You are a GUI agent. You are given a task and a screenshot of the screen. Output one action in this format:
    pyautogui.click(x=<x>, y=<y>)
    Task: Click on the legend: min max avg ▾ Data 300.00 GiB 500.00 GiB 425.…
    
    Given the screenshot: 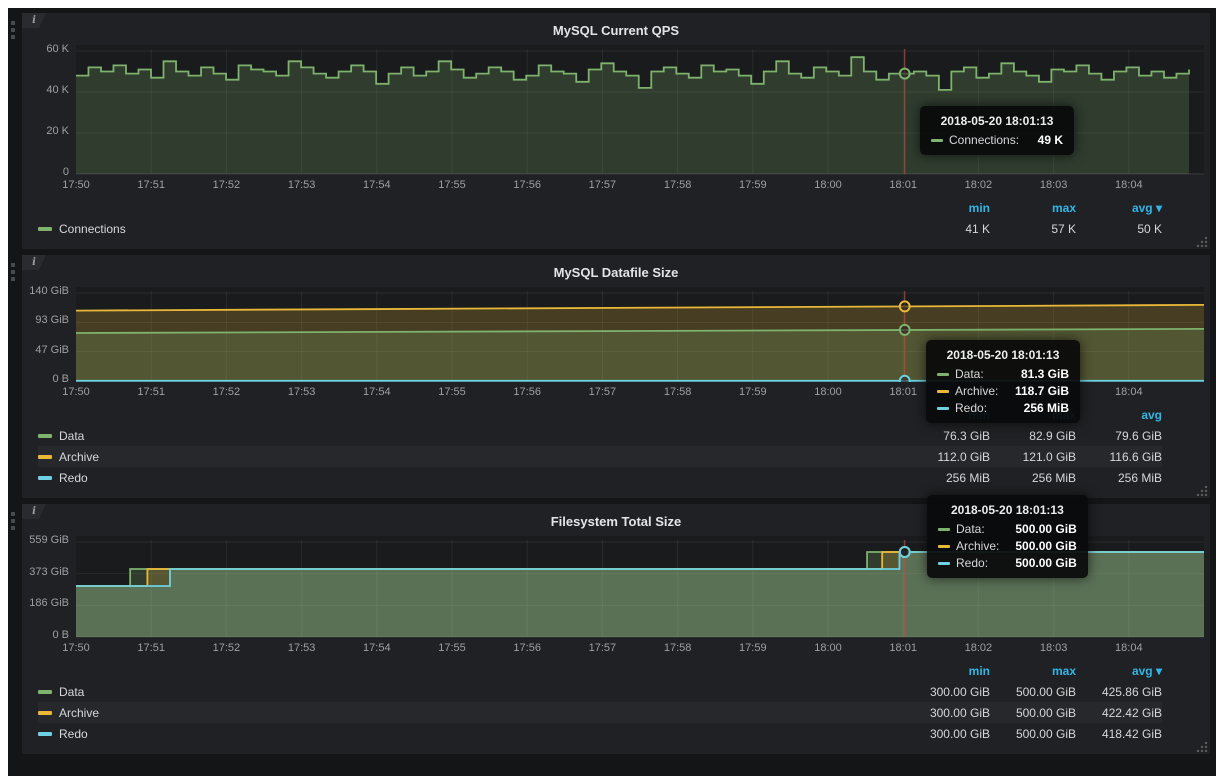 What is the action you would take?
    pyautogui.click(x=616, y=701)
    